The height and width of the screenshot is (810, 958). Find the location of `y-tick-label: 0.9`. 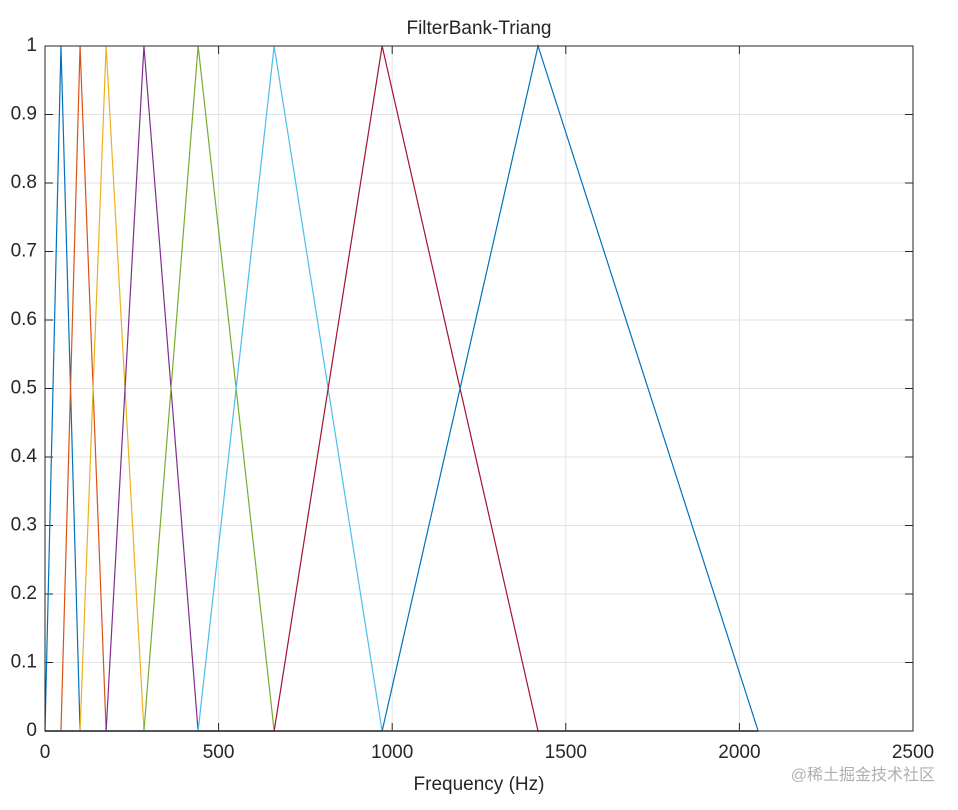

y-tick-label: 0.9 is located at coordinates (24, 114).